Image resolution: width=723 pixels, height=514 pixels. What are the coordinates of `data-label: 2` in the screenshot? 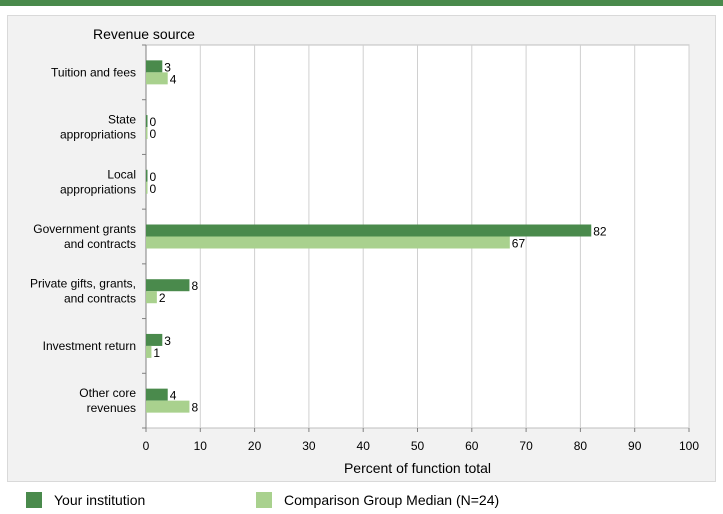 It's located at (162, 298).